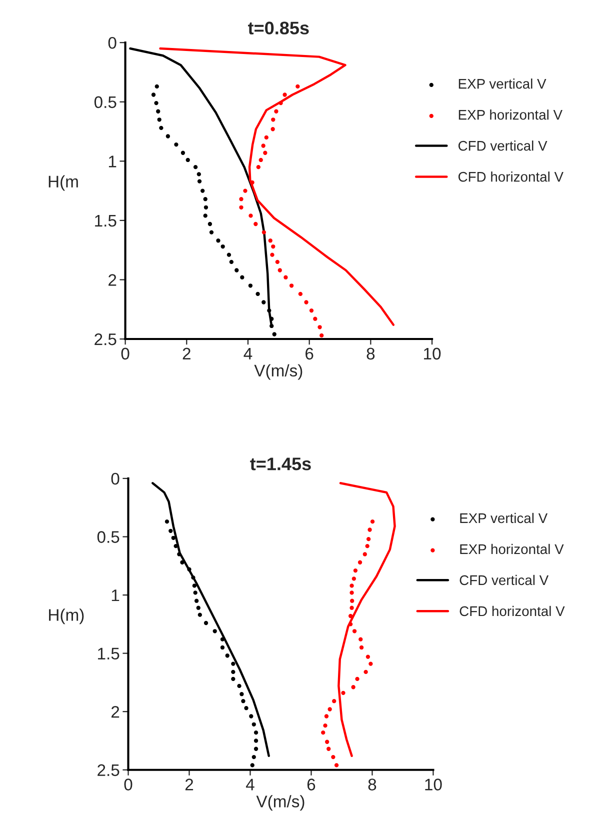 This screenshot has height=835, width=591. Describe the element at coordinates (512, 611) in the screenshot. I see `legend-label: CFD horizontal V` at that location.